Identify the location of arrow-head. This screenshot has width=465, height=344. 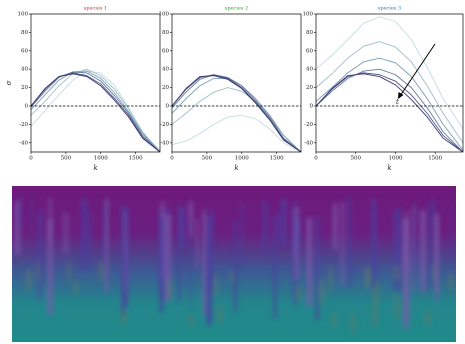
(401, 95).